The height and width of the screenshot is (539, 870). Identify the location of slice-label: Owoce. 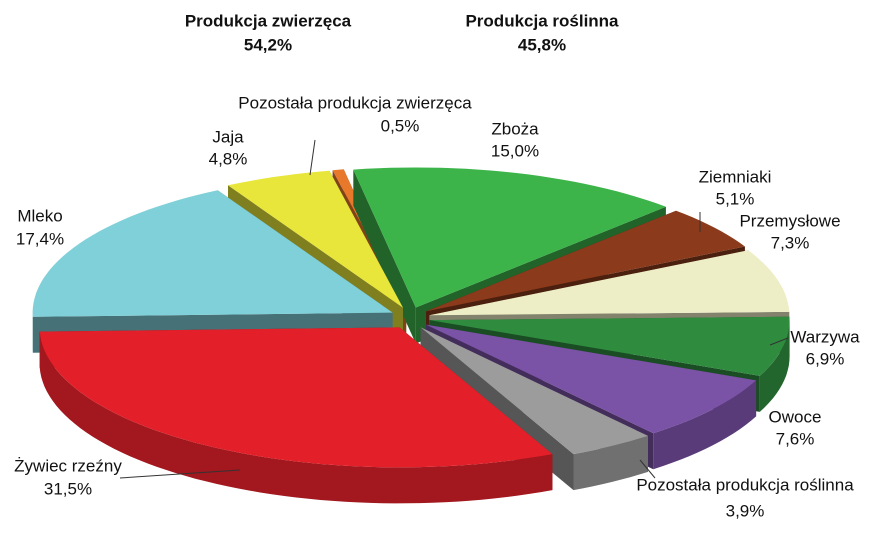
(795, 416).